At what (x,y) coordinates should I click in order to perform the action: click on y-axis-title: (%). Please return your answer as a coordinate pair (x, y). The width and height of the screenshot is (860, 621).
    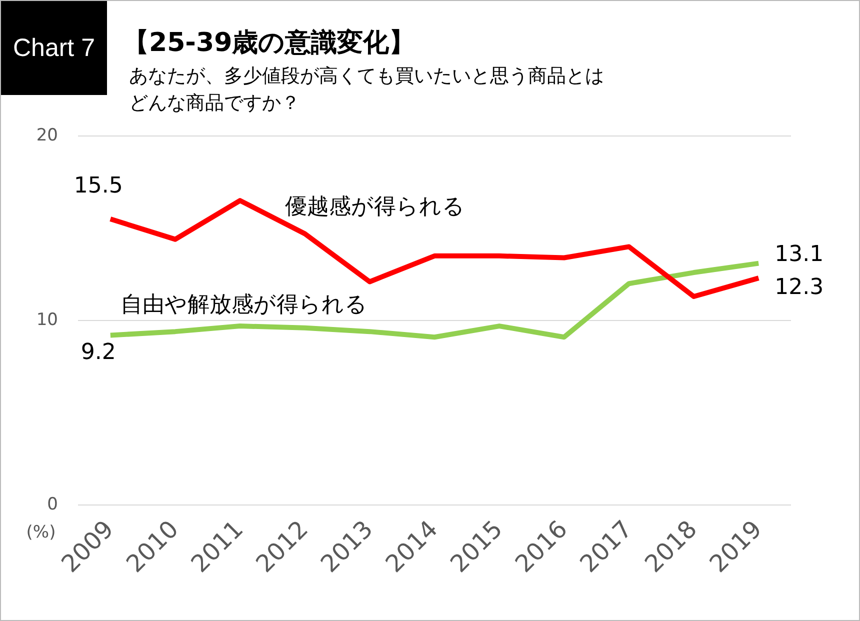
    Looking at the image, I should click on (41, 532).